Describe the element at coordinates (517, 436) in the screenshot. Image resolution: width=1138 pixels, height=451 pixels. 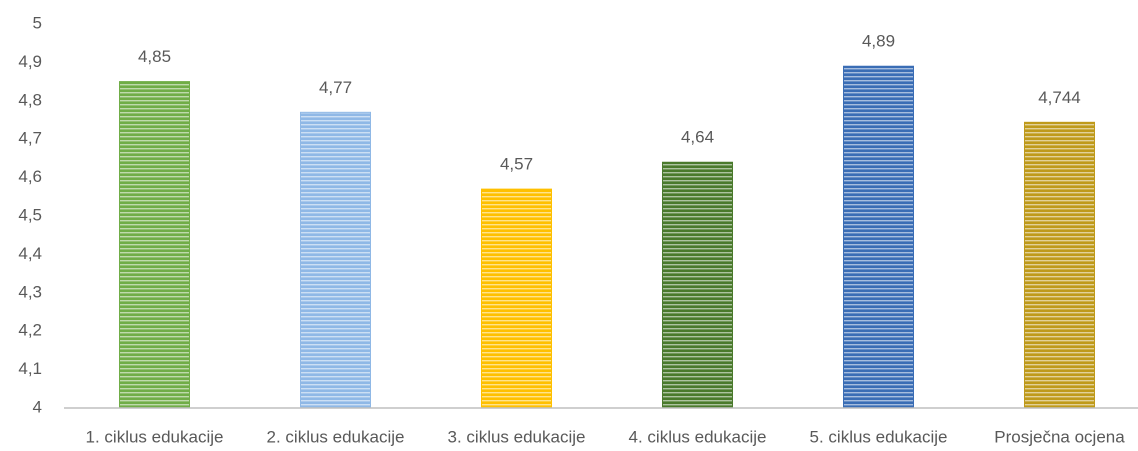
I see `x-tick-label: 3. ciklus edukacije` at that location.